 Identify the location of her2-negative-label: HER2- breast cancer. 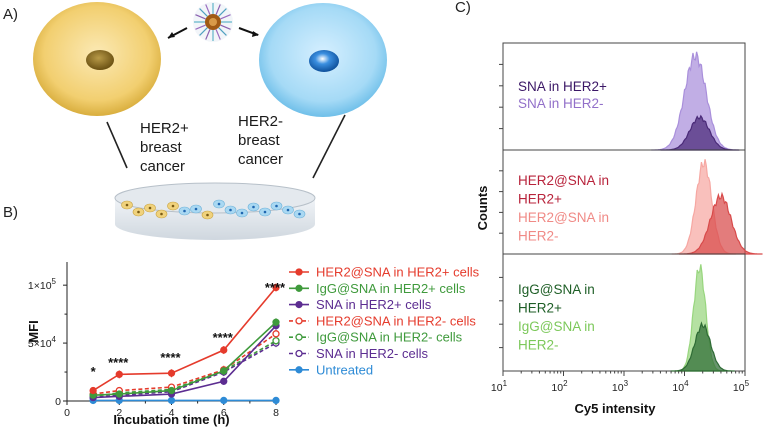
(262, 140).